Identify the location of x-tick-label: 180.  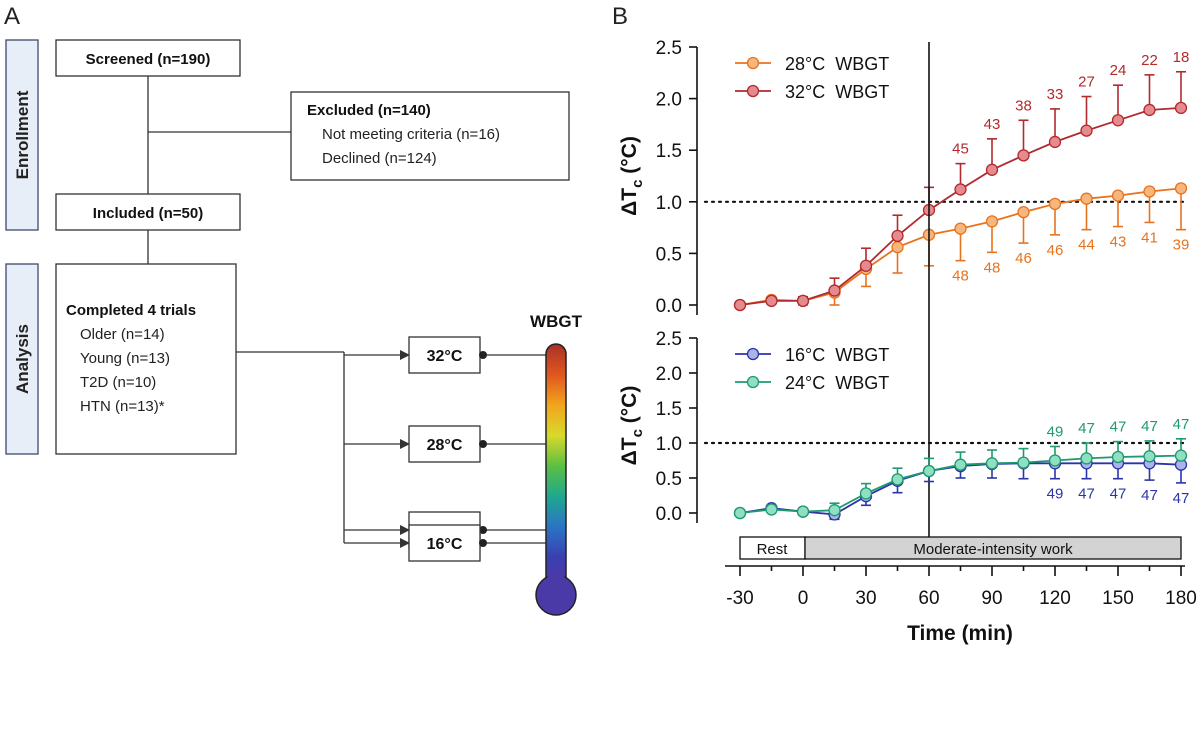
(1181, 598).